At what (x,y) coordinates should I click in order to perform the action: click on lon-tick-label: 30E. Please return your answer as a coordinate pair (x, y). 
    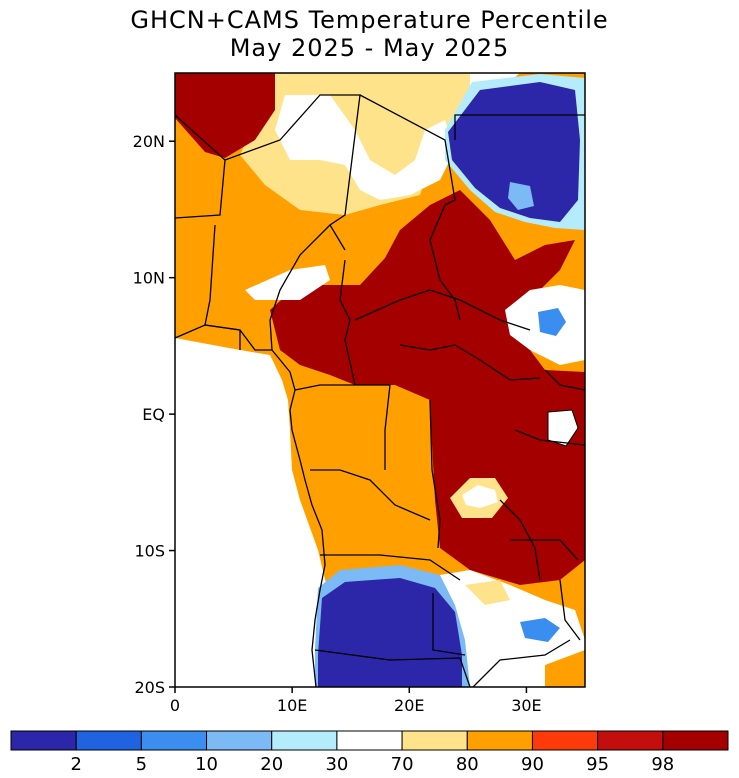
    Looking at the image, I should click on (526, 705).